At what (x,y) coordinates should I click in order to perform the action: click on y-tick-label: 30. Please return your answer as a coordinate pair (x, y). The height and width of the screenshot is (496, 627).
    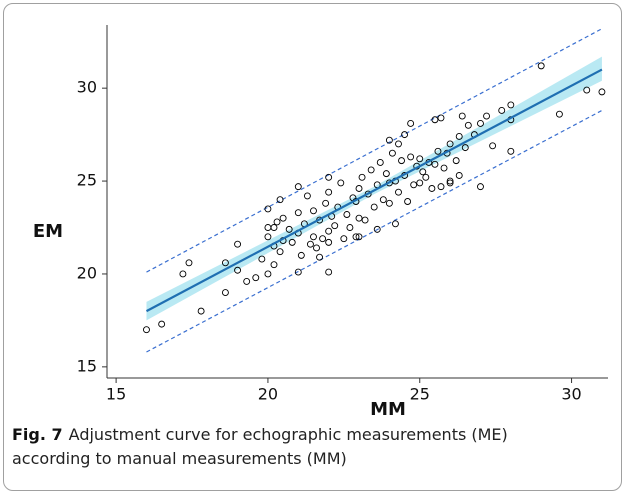
    Looking at the image, I should click on (87, 87).